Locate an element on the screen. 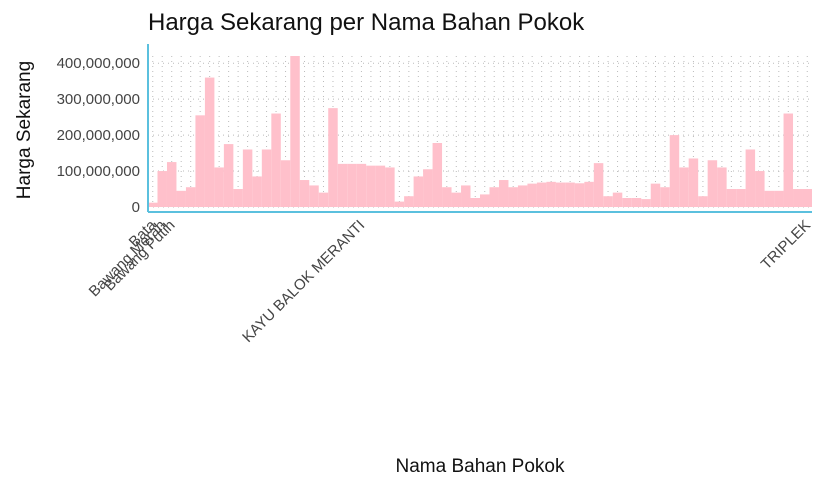  y-tick-label: 300,000,000 is located at coordinates (98, 99).